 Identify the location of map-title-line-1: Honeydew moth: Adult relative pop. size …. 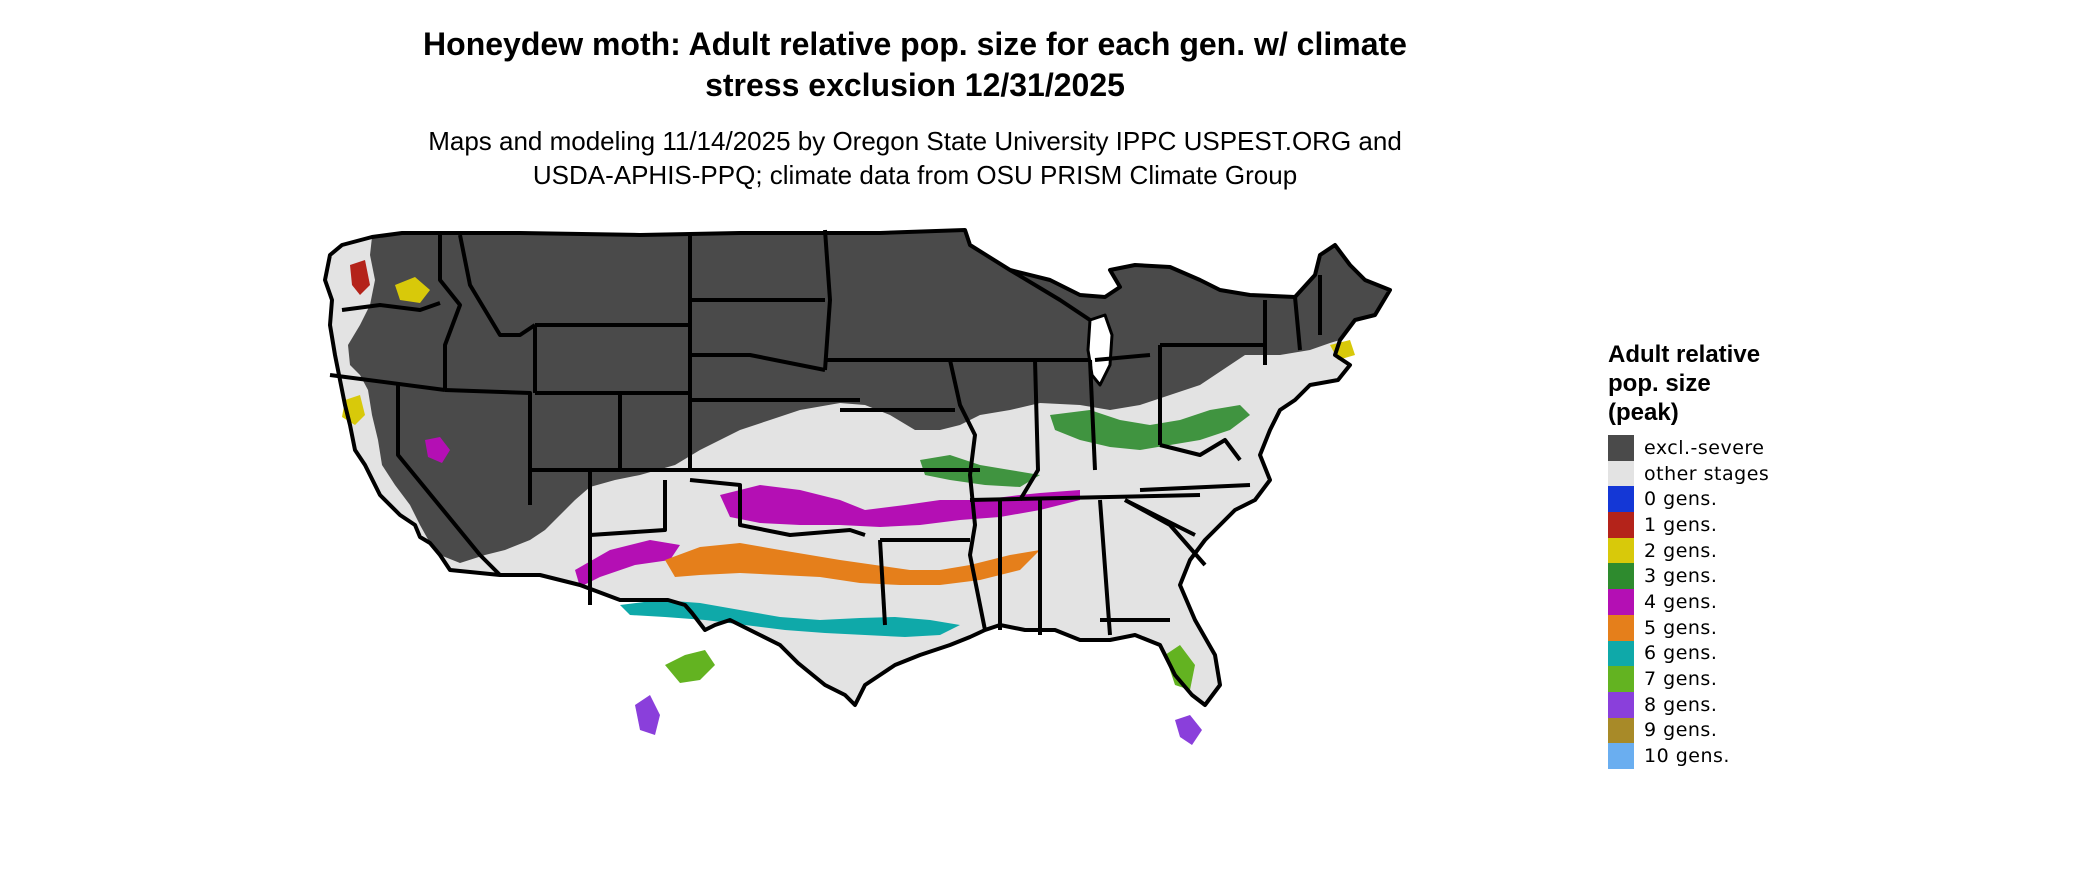
(915, 44).